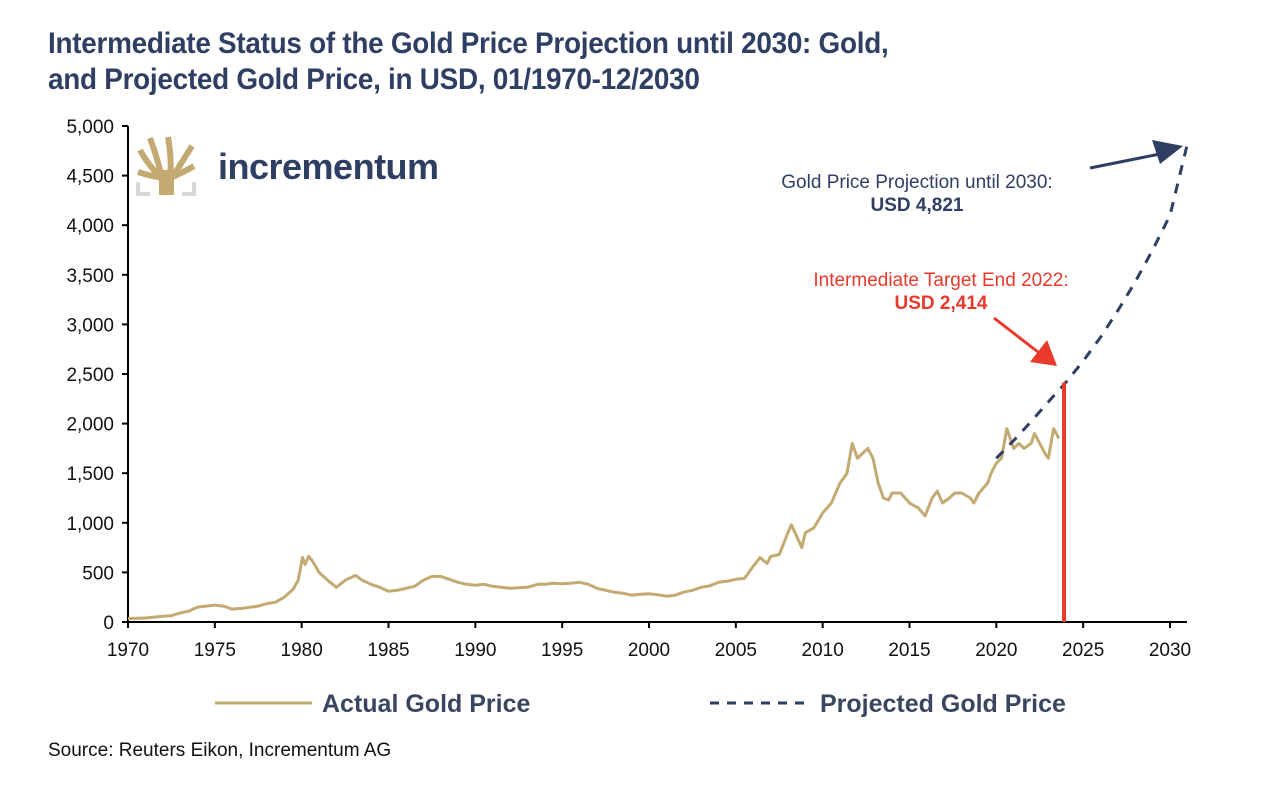  Describe the element at coordinates (90, 226) in the screenshot. I see `y-tick-label: 4,000` at that location.